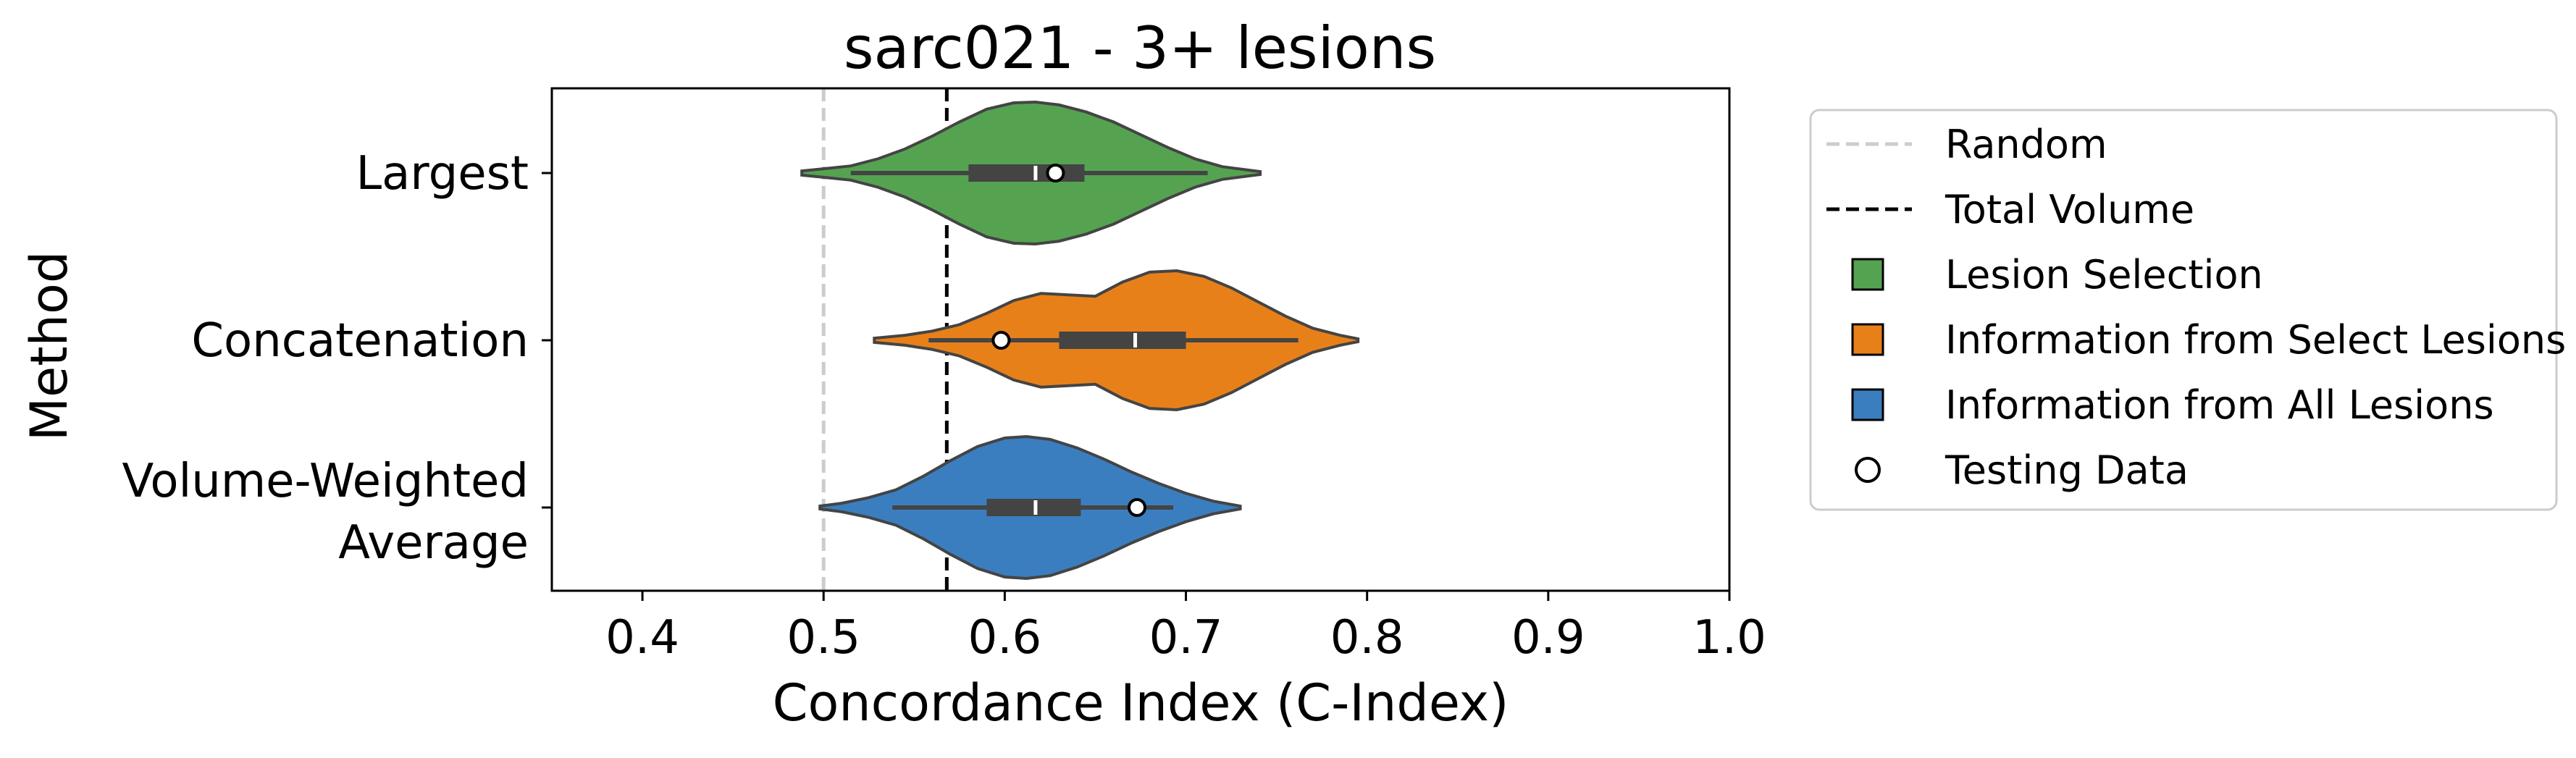 The height and width of the screenshot is (758, 2576). Describe the element at coordinates (1548, 638) in the screenshot. I see `x-tick-label: 0.9` at that location.